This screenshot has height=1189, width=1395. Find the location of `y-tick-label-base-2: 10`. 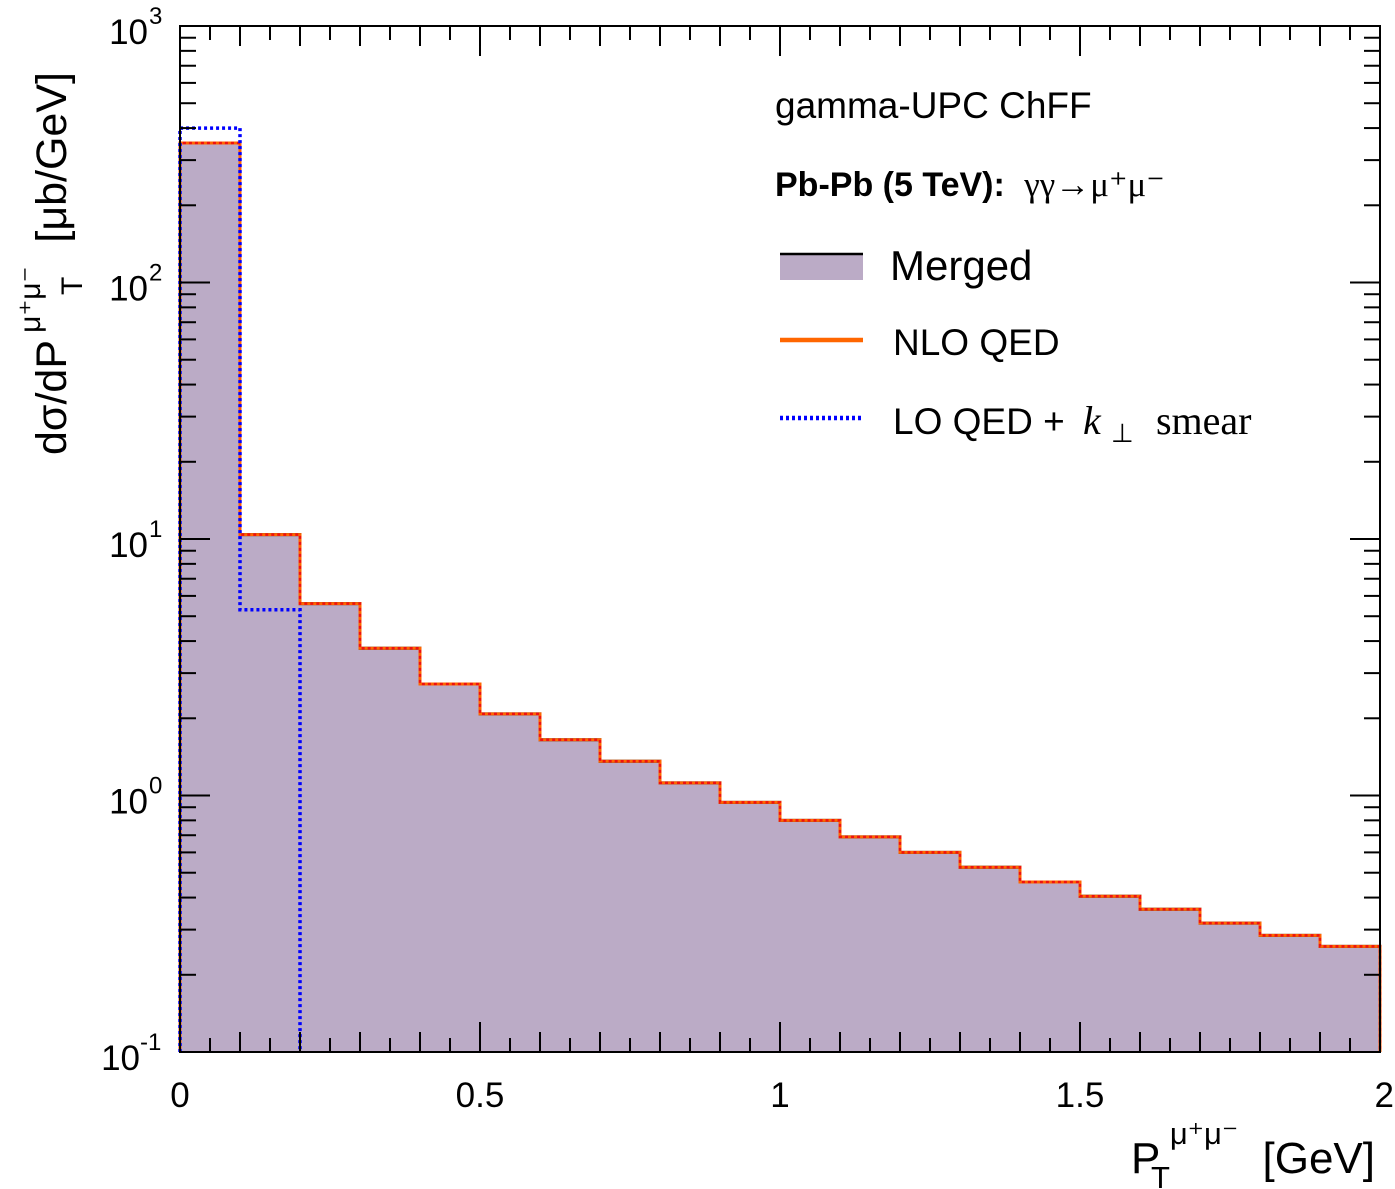

y-tick-label-base-2: 10 is located at coordinates (128, 545).